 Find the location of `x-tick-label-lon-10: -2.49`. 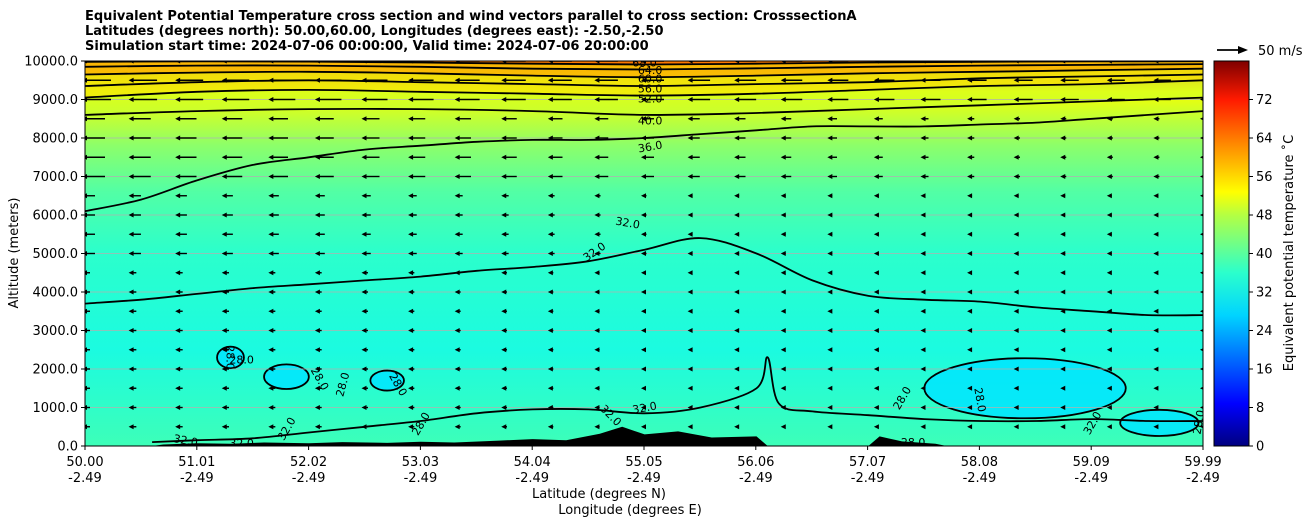

x-tick-label-lon-10: -2.49 is located at coordinates (1203, 478).